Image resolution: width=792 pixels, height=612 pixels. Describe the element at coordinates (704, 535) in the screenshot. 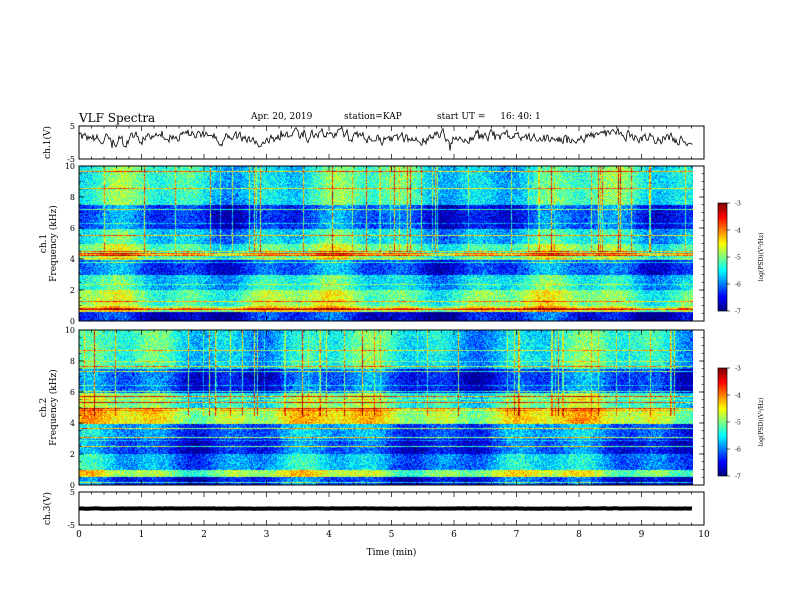

I see `x-tick-label: 10` at that location.